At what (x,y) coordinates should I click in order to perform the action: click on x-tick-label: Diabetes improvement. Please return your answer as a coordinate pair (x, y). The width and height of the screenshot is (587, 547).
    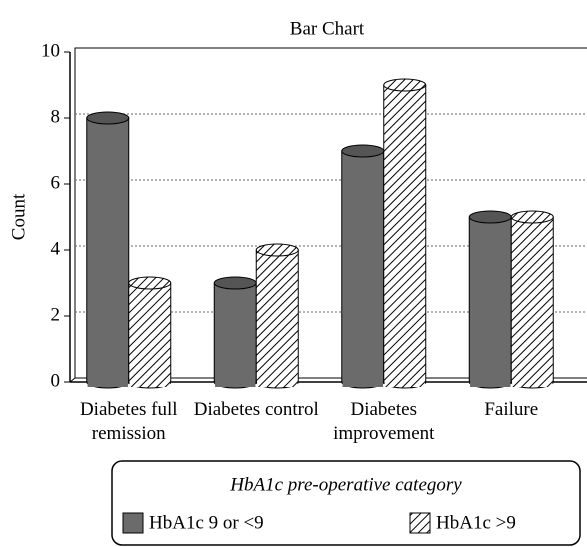
    Looking at the image, I should click on (384, 421).